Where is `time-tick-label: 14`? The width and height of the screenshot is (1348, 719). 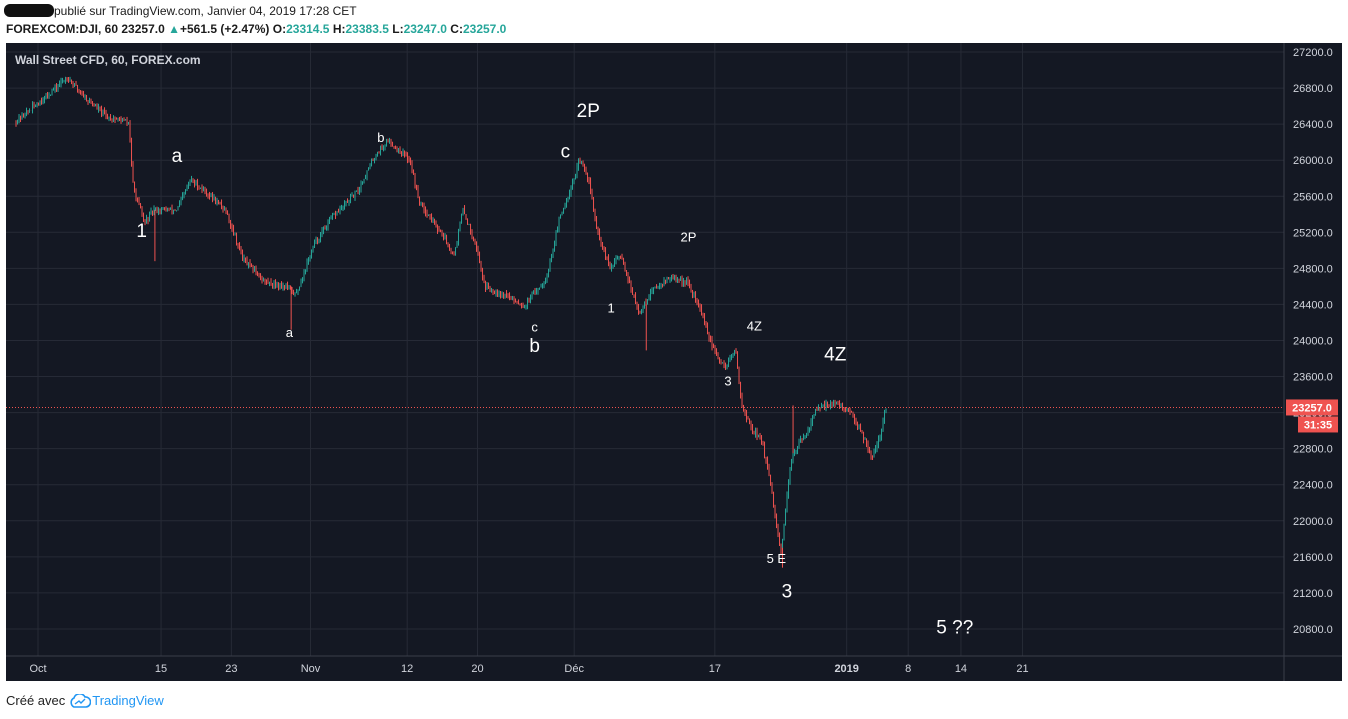
time-tick-label: 14 is located at coordinates (961, 669).